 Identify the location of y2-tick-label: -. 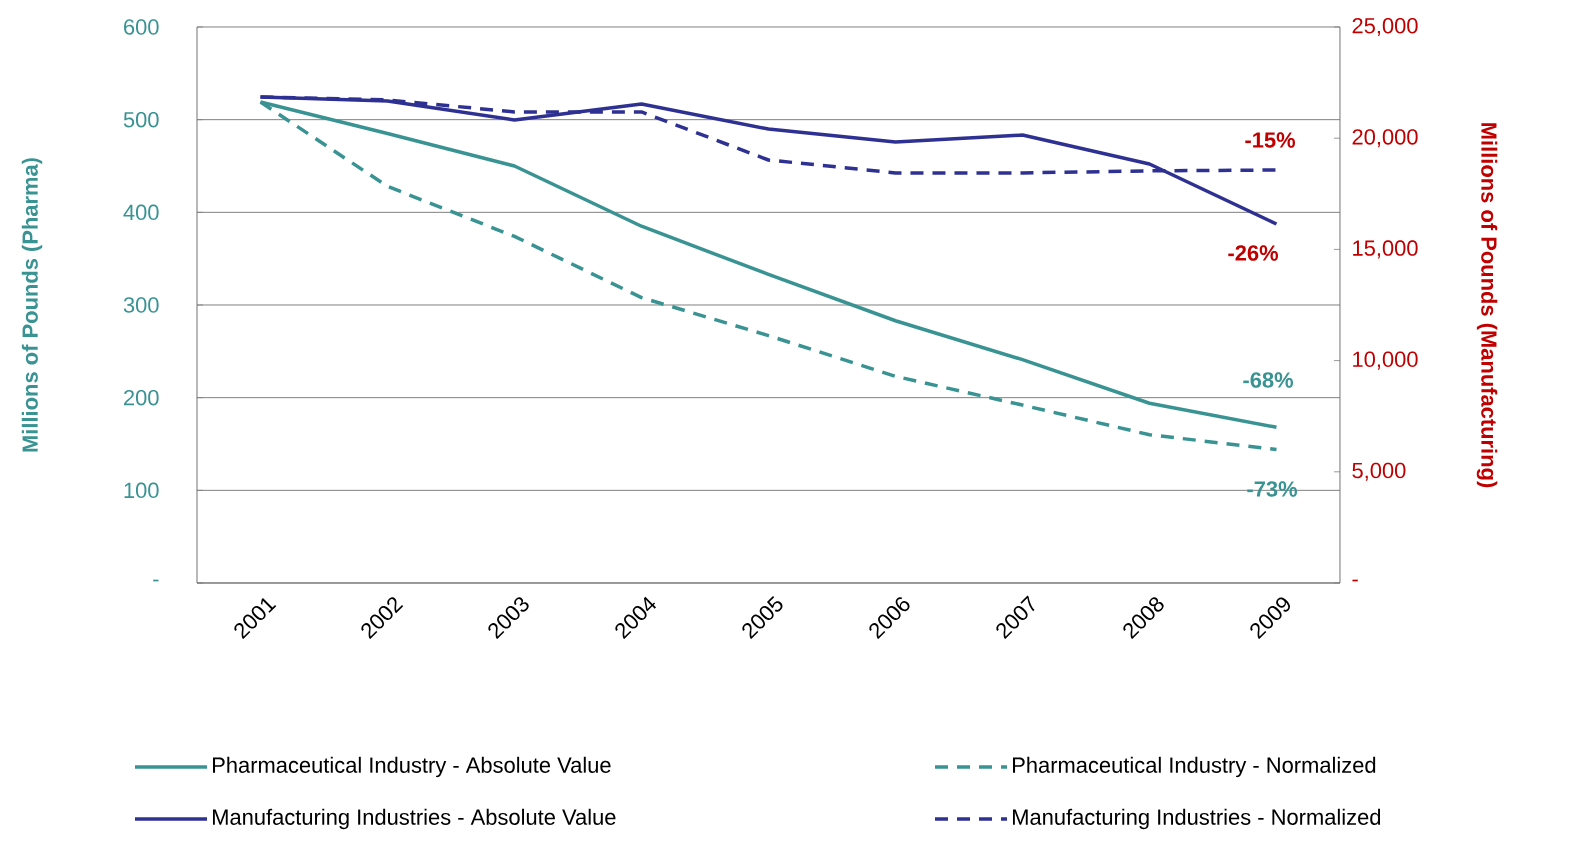
(1355, 580).